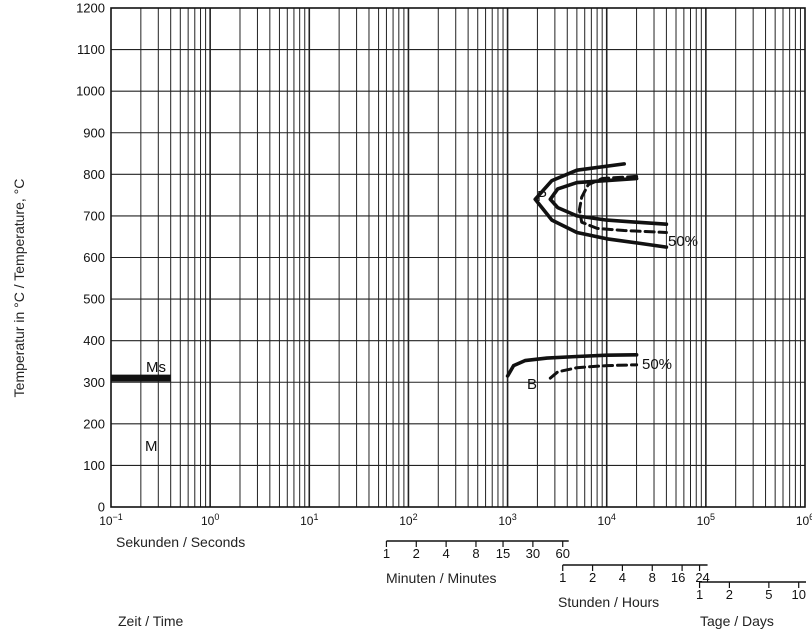 Image resolution: width=812 pixels, height=635 pixels. What do you see at coordinates (587, 271) in the screenshot?
I see `series-group` at bounding box center [587, 271].